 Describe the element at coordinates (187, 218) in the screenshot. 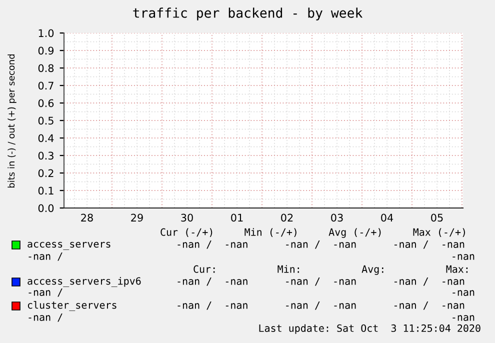

I see `x-tick-label: 30` at that location.